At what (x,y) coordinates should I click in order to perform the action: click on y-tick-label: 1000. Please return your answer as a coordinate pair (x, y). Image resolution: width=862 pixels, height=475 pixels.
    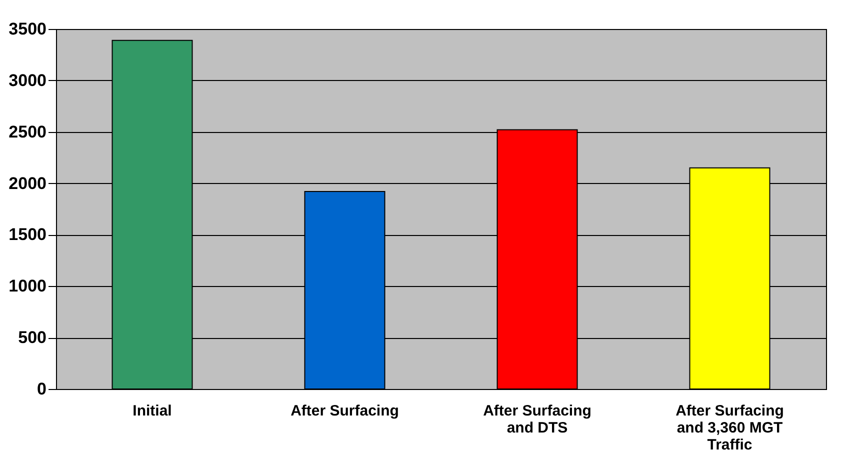
    Looking at the image, I should click on (27, 286).